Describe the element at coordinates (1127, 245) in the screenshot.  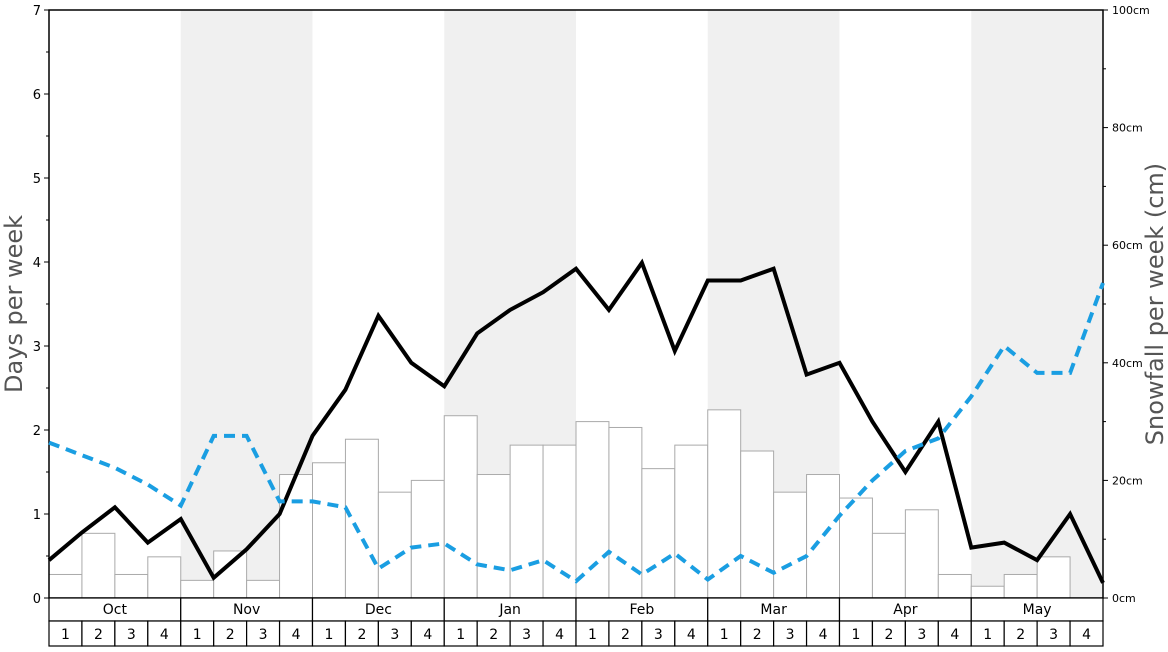
I see `right-tick-label: 60cm` at that location.